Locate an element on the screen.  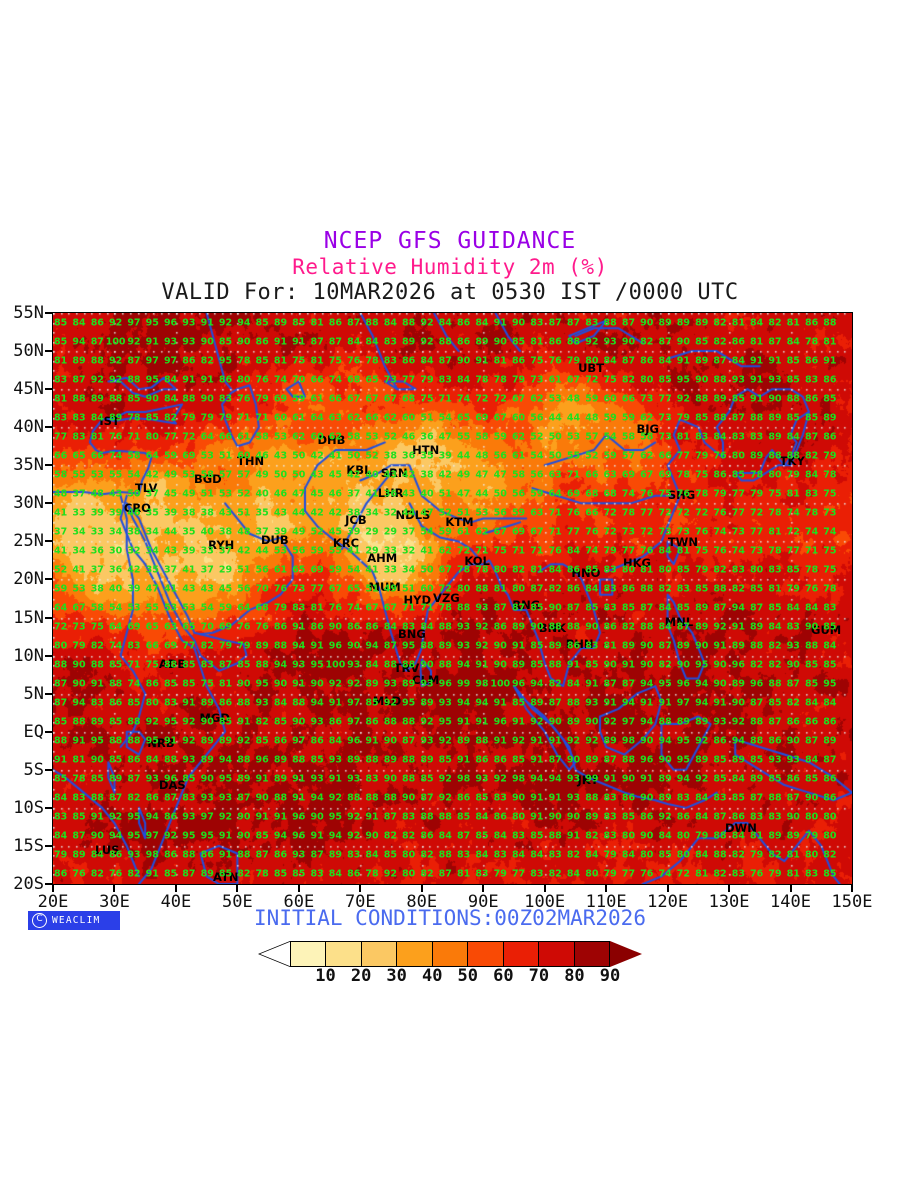
city-label-mnl: MNL is located at coordinates (679, 621).